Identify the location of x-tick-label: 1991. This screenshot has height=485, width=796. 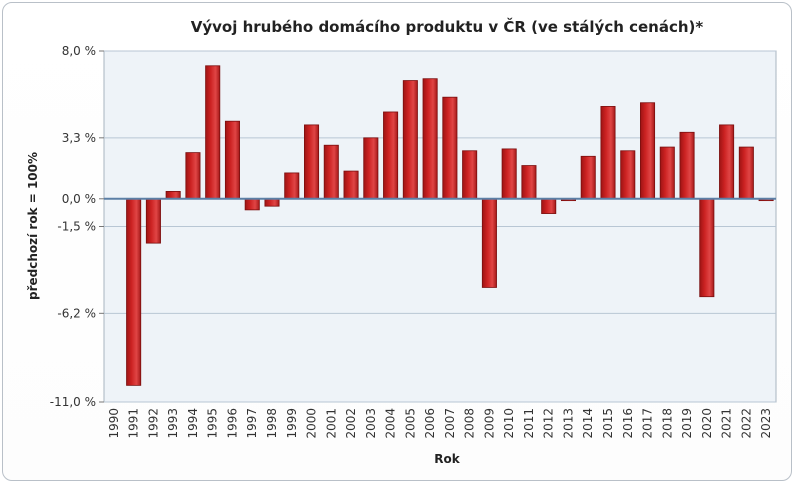
(134, 423).